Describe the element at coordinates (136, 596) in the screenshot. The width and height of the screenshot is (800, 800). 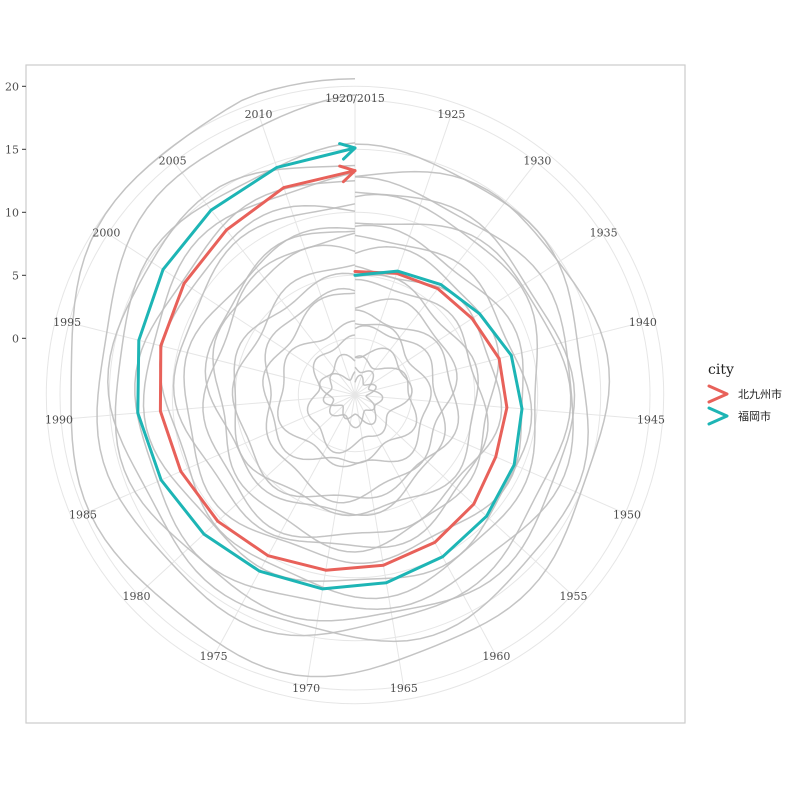
I see `angular-tick-label: 1980` at that location.